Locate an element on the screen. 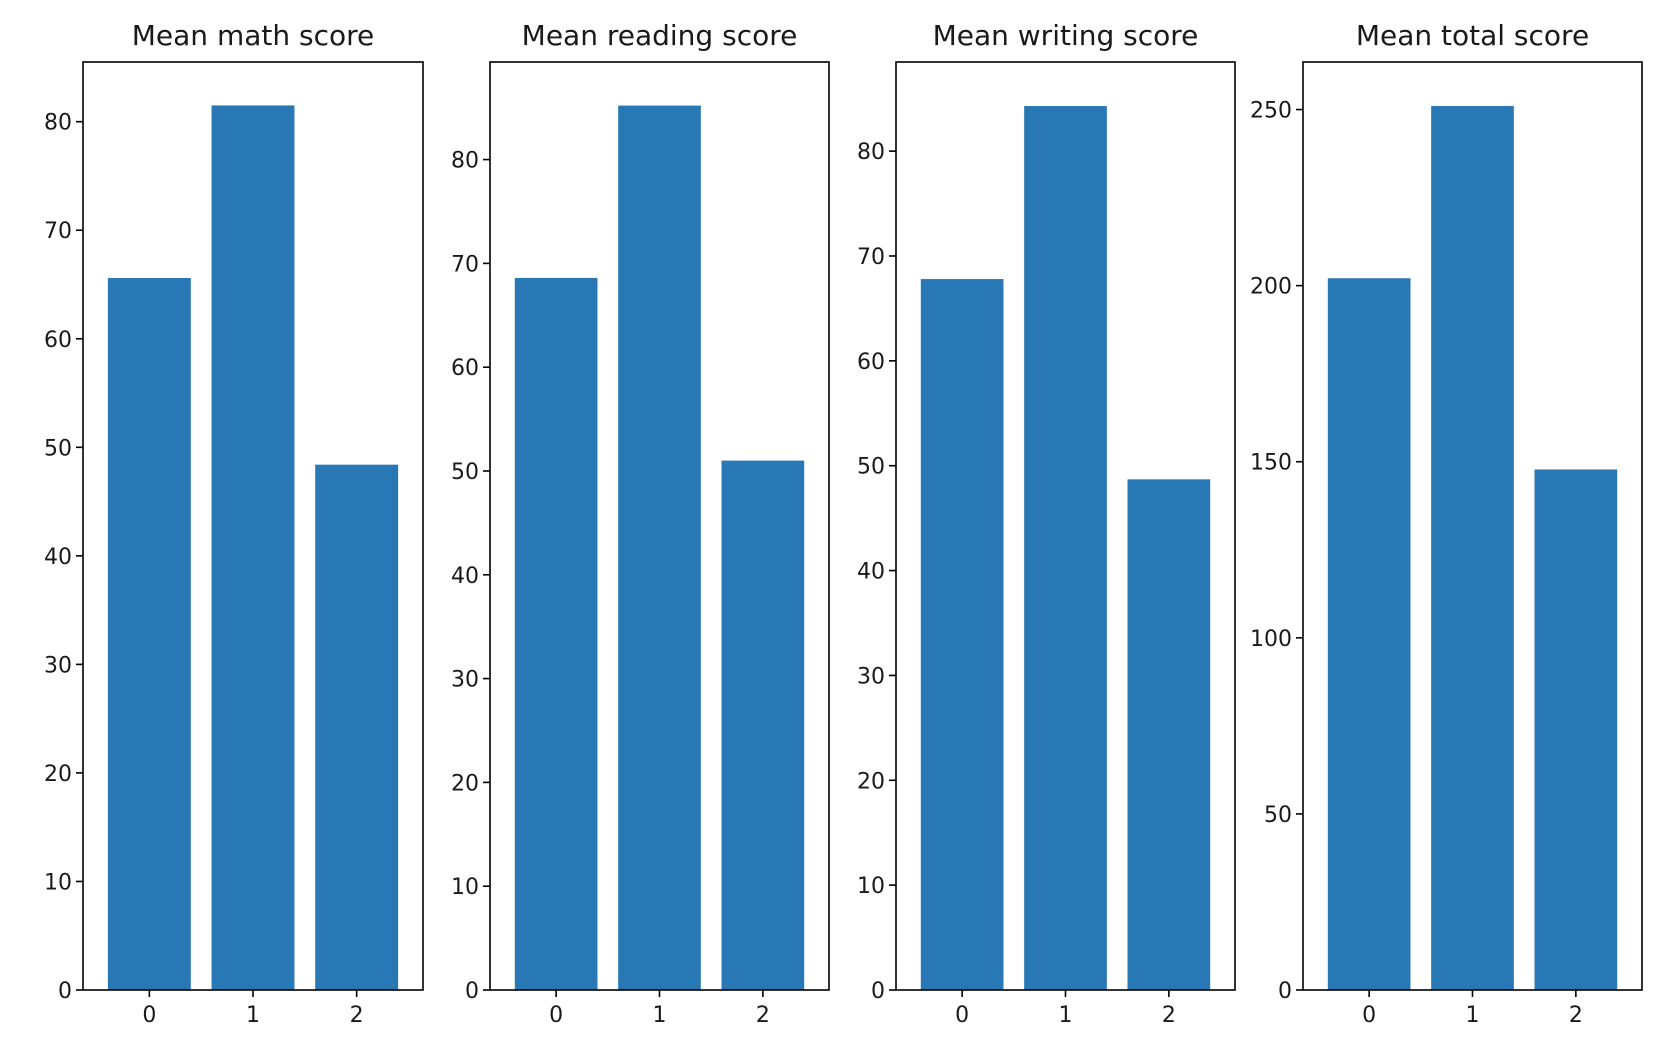 The image size is (1658, 1048). y-tick-label: 200 is located at coordinates (1271, 287).